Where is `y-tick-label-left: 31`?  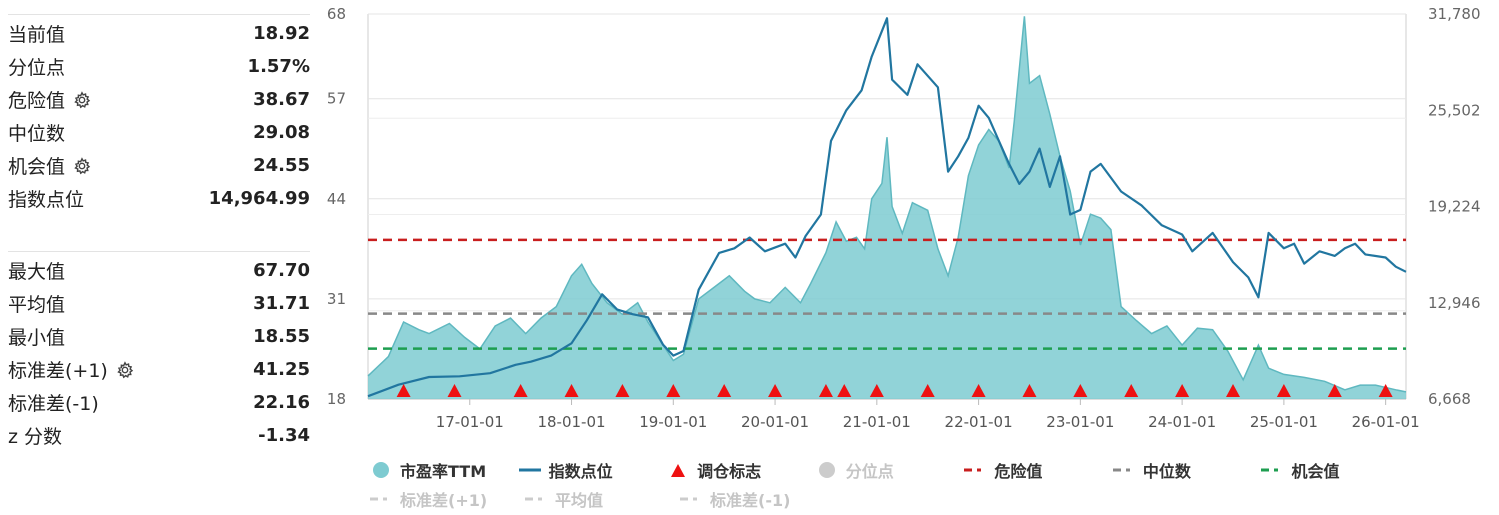 y-tick-label-left: 31 is located at coordinates (336, 299).